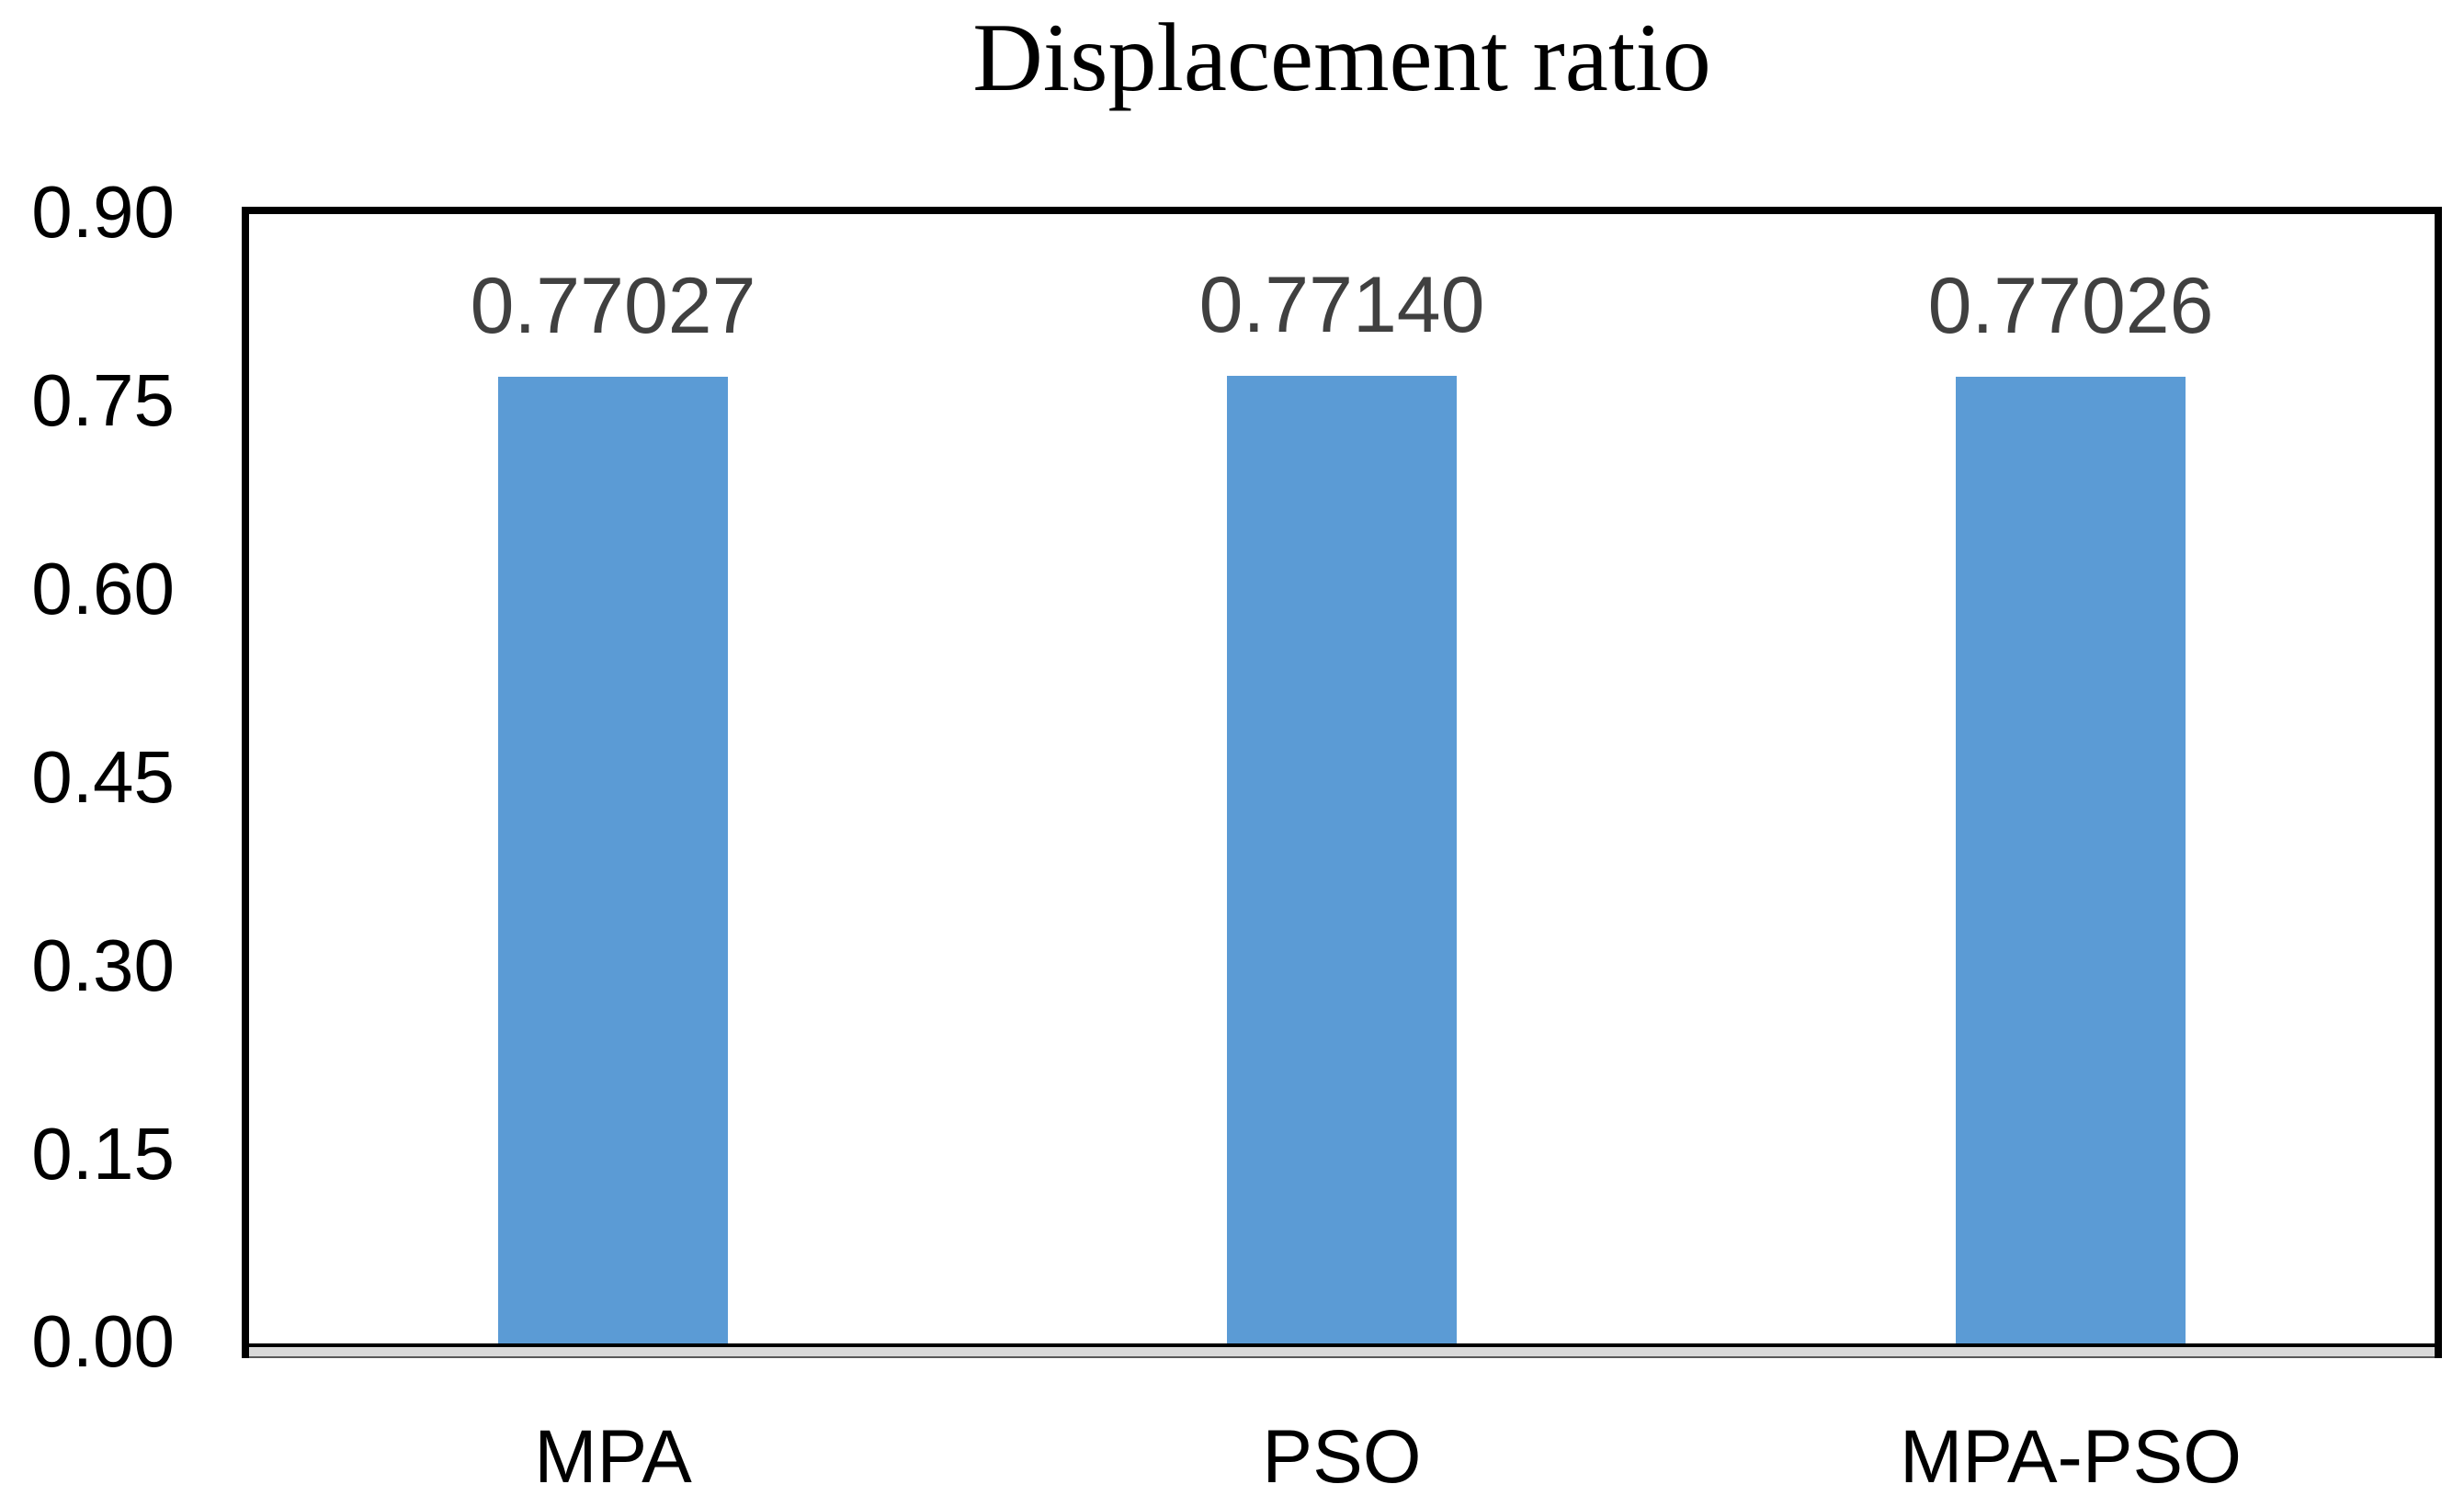 Image resolution: width=2464 pixels, height=1507 pixels. I want to click on bar-mpa, so click(613, 860).